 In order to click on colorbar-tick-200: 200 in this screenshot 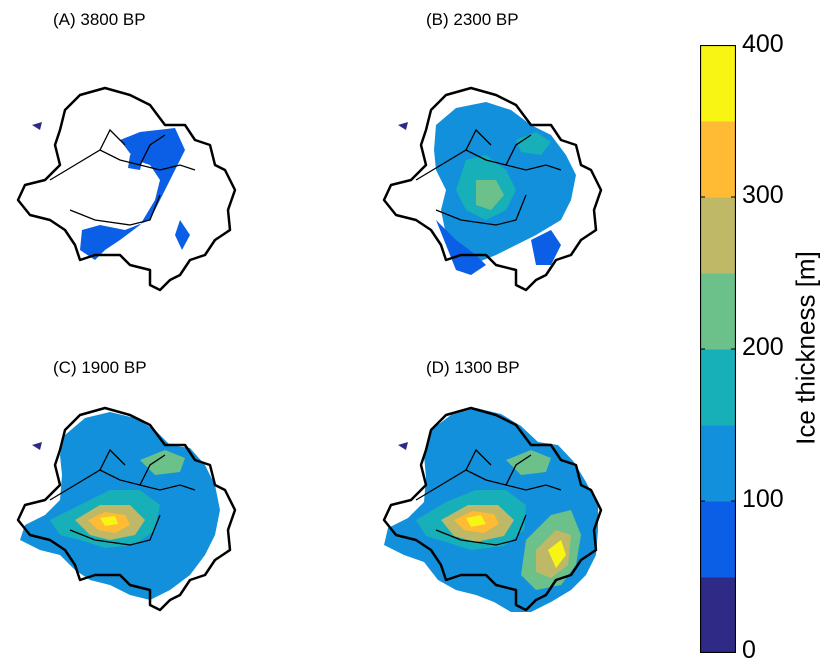, I will do `click(763, 347)`.